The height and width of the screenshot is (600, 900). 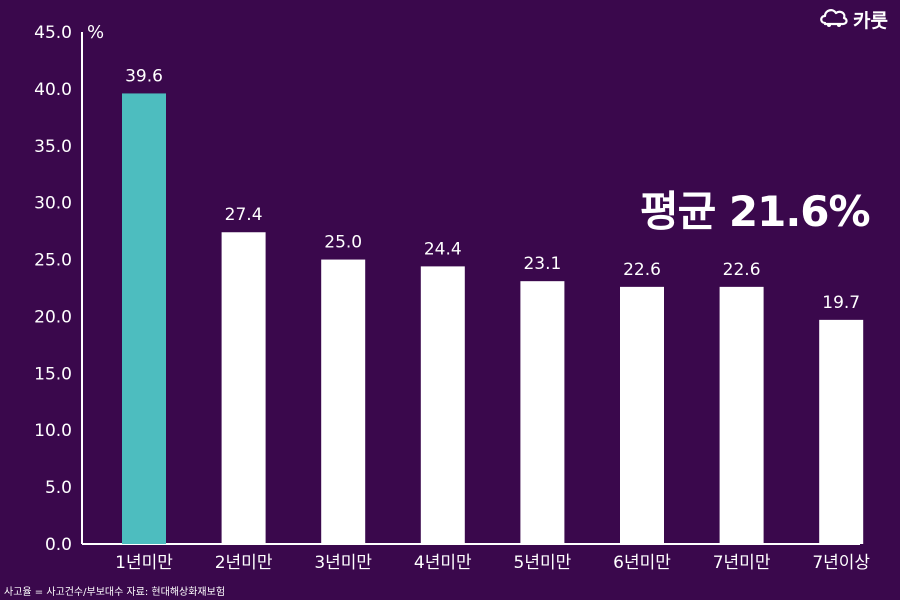 What do you see at coordinates (244, 215) in the screenshot?
I see `bar-value-label: 27.4` at bounding box center [244, 215].